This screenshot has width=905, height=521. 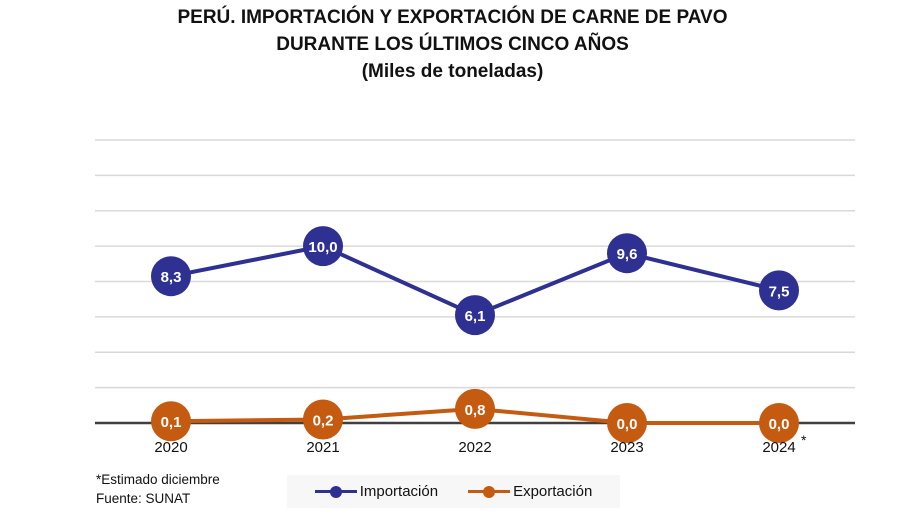 I want to click on data-label-exportacion: 0,2, so click(x=323, y=420).